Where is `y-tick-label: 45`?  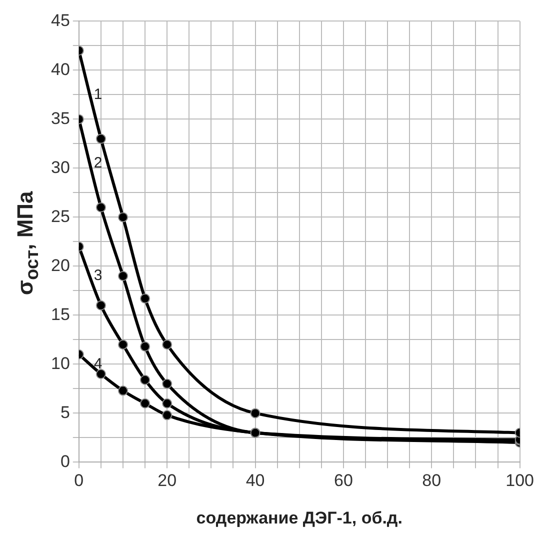
y-tick-label: 45 is located at coordinates (60, 20).